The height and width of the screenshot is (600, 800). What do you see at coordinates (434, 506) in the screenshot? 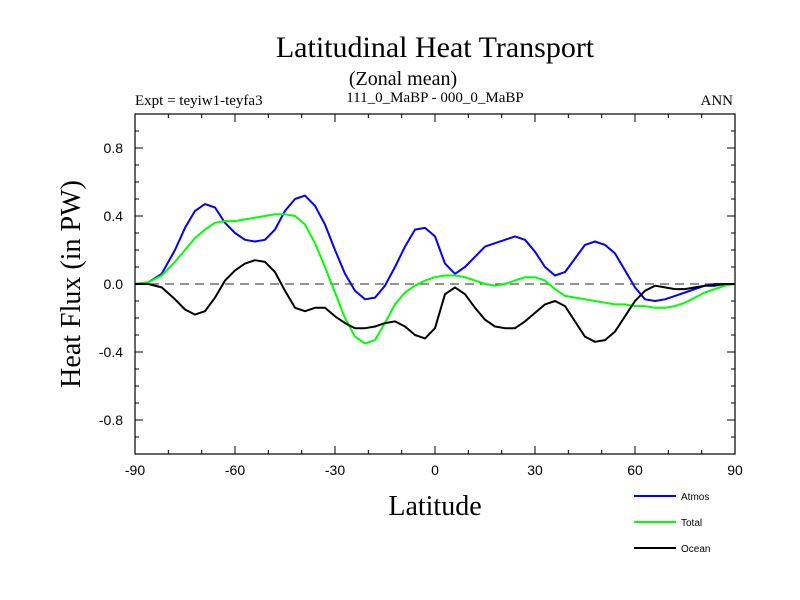
I see `x-axis-label: Latitude` at bounding box center [434, 506].